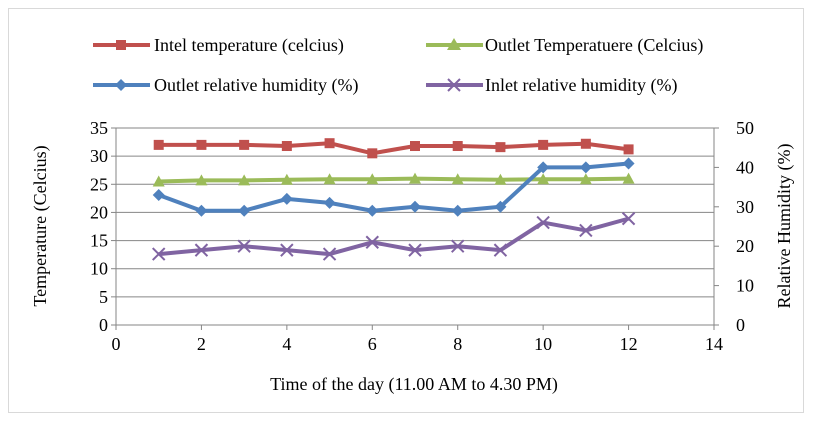  I want to click on legend-item-outlet-temperature: Outlet Temperatuere (Celcius), so click(564, 45).